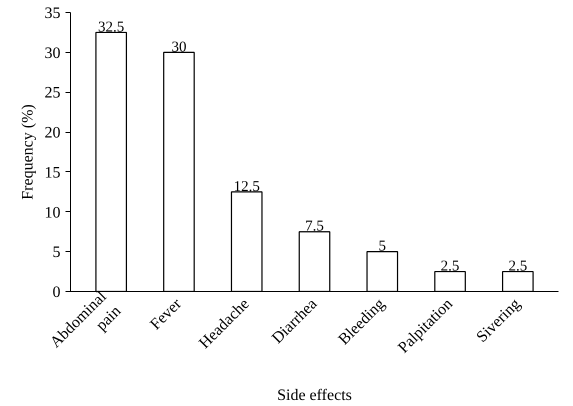  I want to click on y-tick-label: 15, so click(52, 173).